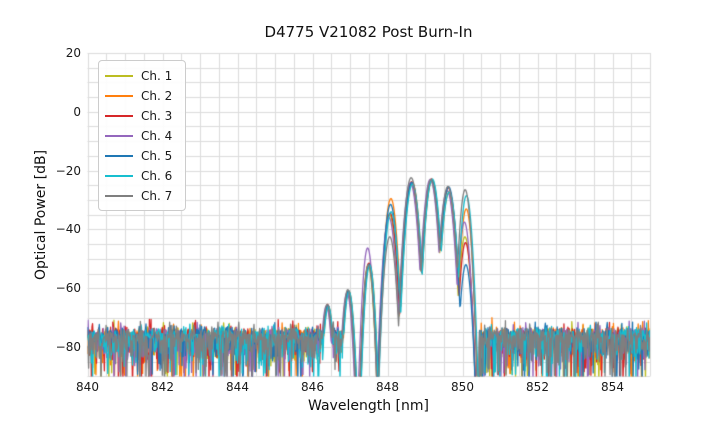  What do you see at coordinates (68, 229) in the screenshot?
I see `y-tick-label: −40` at bounding box center [68, 229].